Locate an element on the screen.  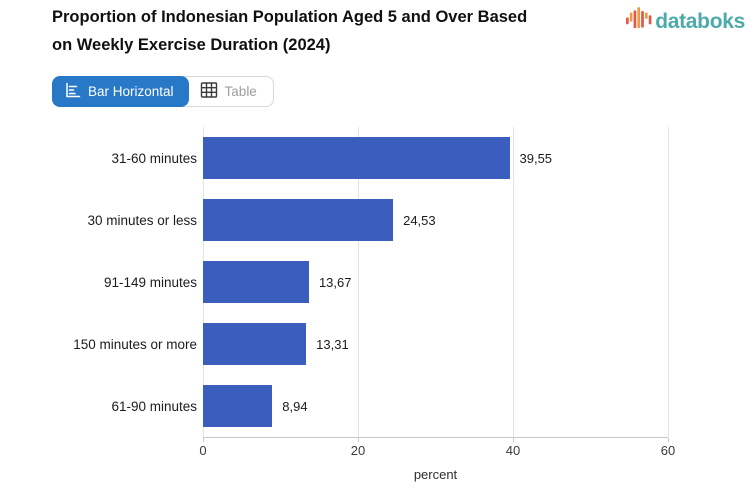
bar-value-label: 39,55 is located at coordinates (536, 158).